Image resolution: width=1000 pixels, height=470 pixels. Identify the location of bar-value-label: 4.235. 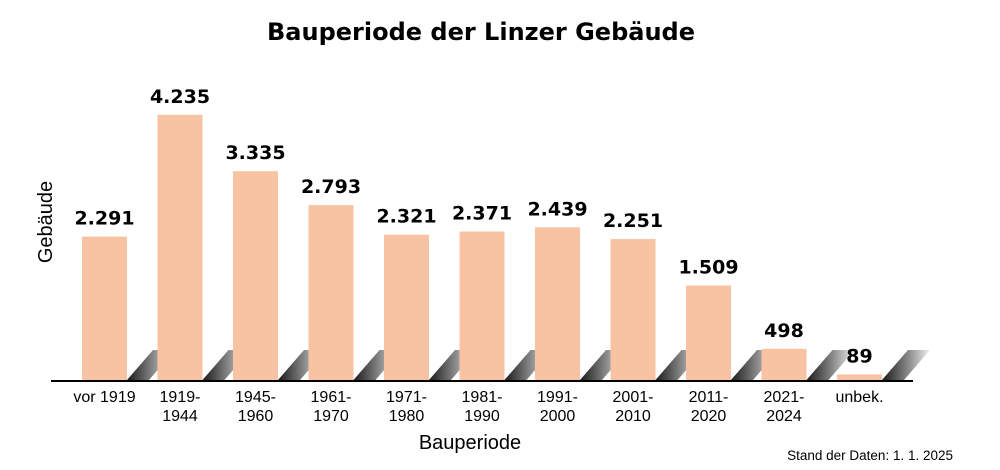
(180, 97).